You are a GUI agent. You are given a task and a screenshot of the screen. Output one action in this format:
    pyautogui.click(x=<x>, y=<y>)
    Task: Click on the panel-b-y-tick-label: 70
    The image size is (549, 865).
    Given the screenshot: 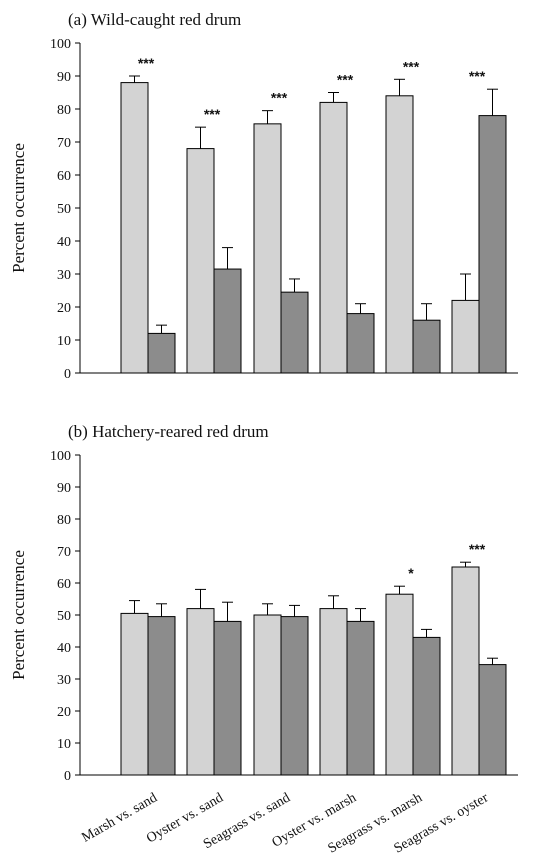 What is the action you would take?
    pyautogui.click(x=64, y=552)
    